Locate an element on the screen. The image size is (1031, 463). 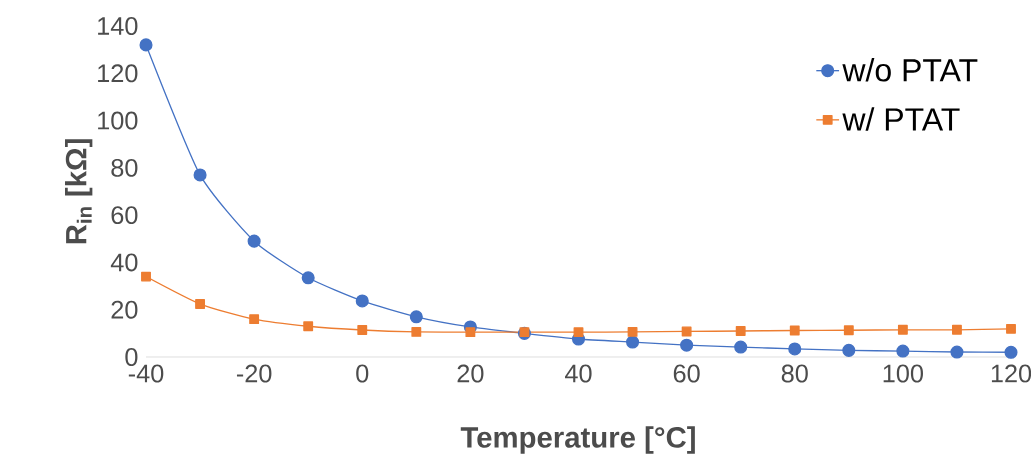
legend-label: w/ PTAT is located at coordinates (901, 119).